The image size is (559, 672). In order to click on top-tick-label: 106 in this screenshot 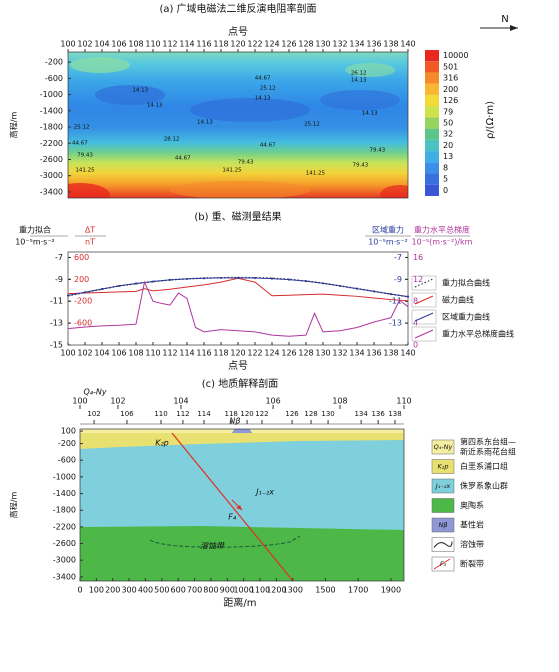, I will do `click(127, 414)`.